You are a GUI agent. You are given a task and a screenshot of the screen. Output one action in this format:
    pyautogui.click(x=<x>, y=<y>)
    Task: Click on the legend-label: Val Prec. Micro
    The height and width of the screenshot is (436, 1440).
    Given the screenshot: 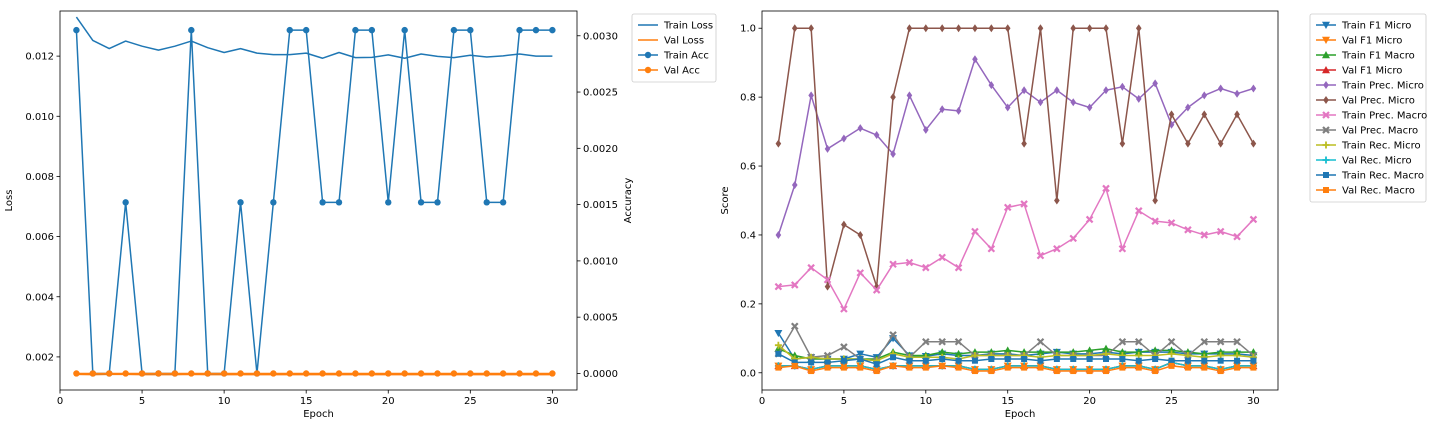 What is the action you would take?
    pyautogui.click(x=1378, y=101)
    